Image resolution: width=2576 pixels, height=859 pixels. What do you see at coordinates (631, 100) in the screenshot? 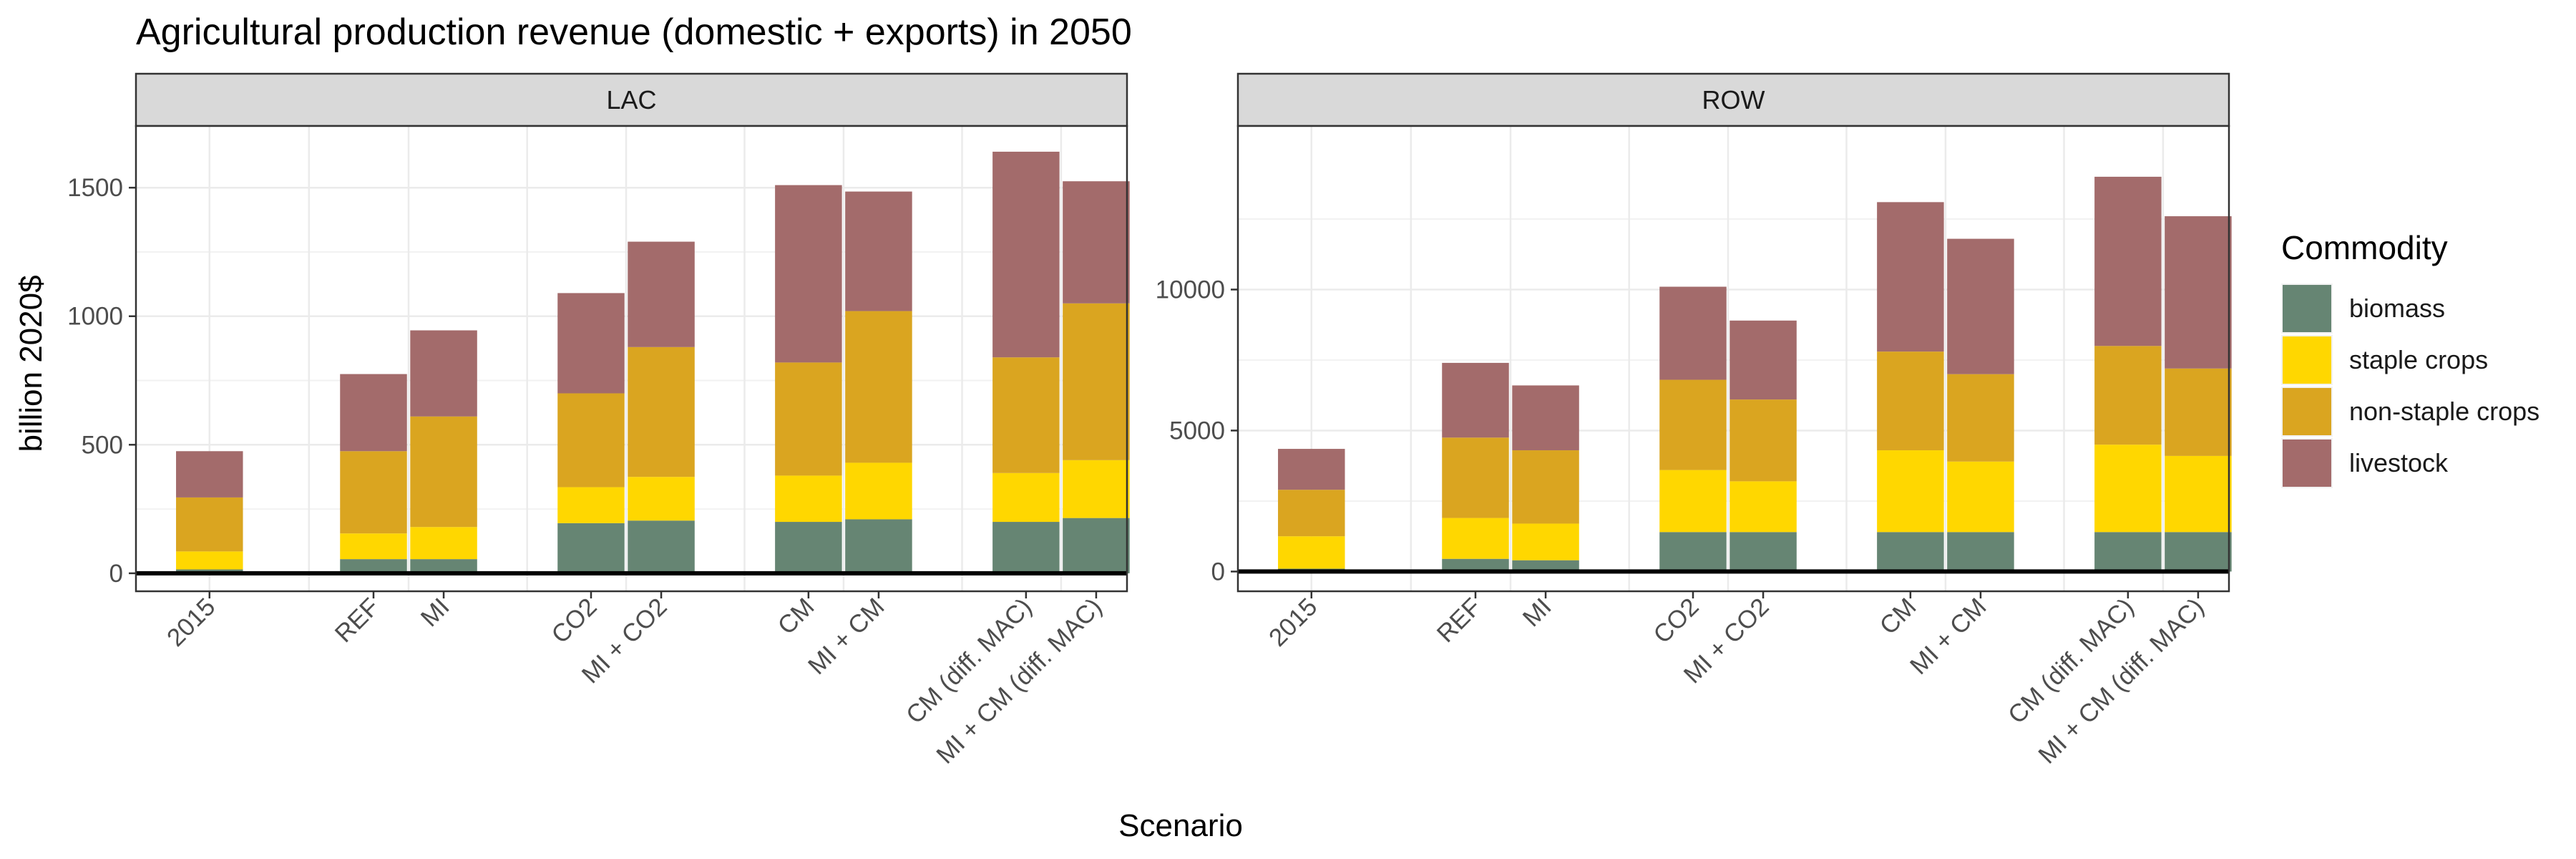
I see `facet-label: LAC` at bounding box center [631, 100].